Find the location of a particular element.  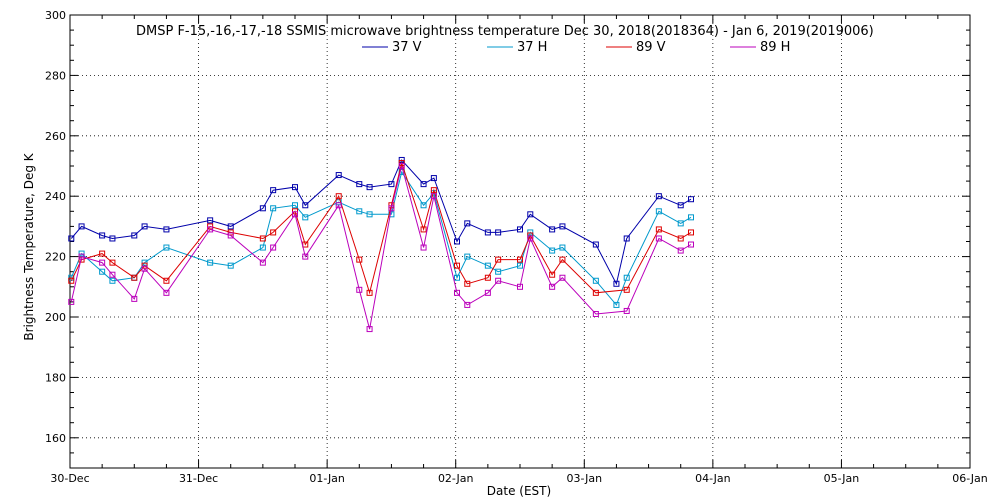

y-tick-label: 160 is located at coordinates (55, 438).